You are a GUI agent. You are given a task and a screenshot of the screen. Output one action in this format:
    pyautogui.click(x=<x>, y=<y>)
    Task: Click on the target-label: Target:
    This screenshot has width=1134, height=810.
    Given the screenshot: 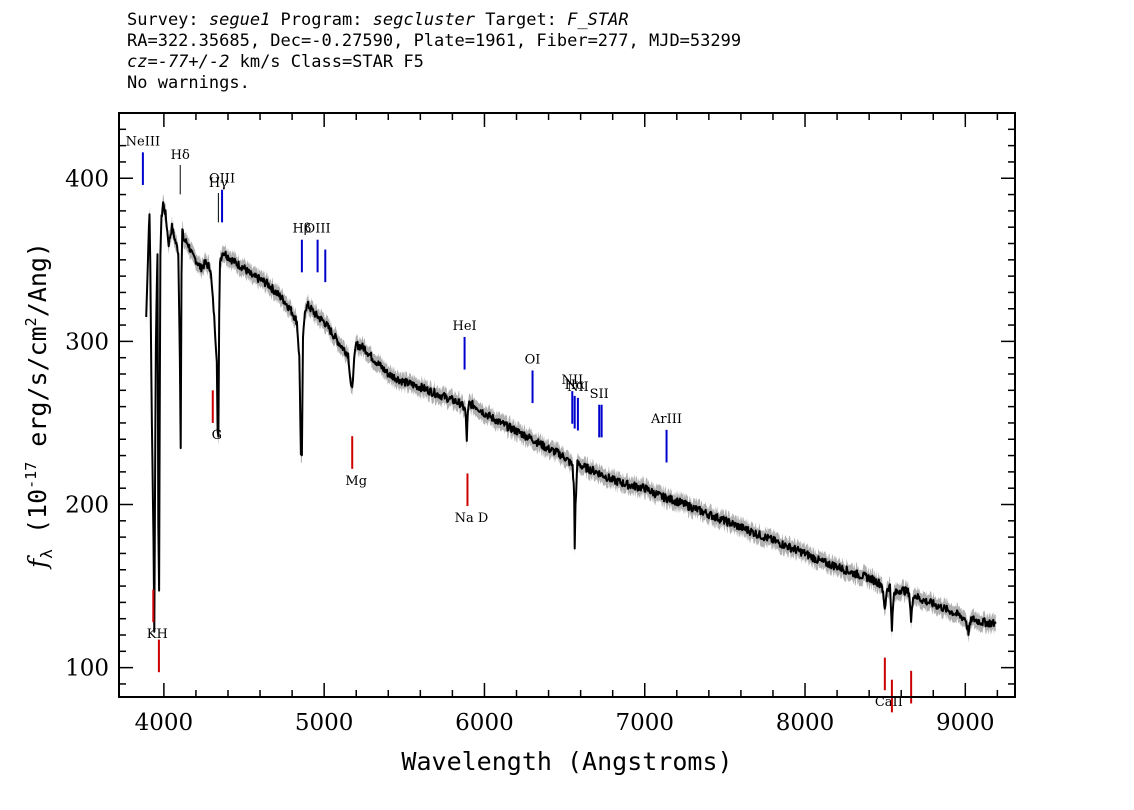 What is the action you would take?
    pyautogui.click(x=521, y=20)
    